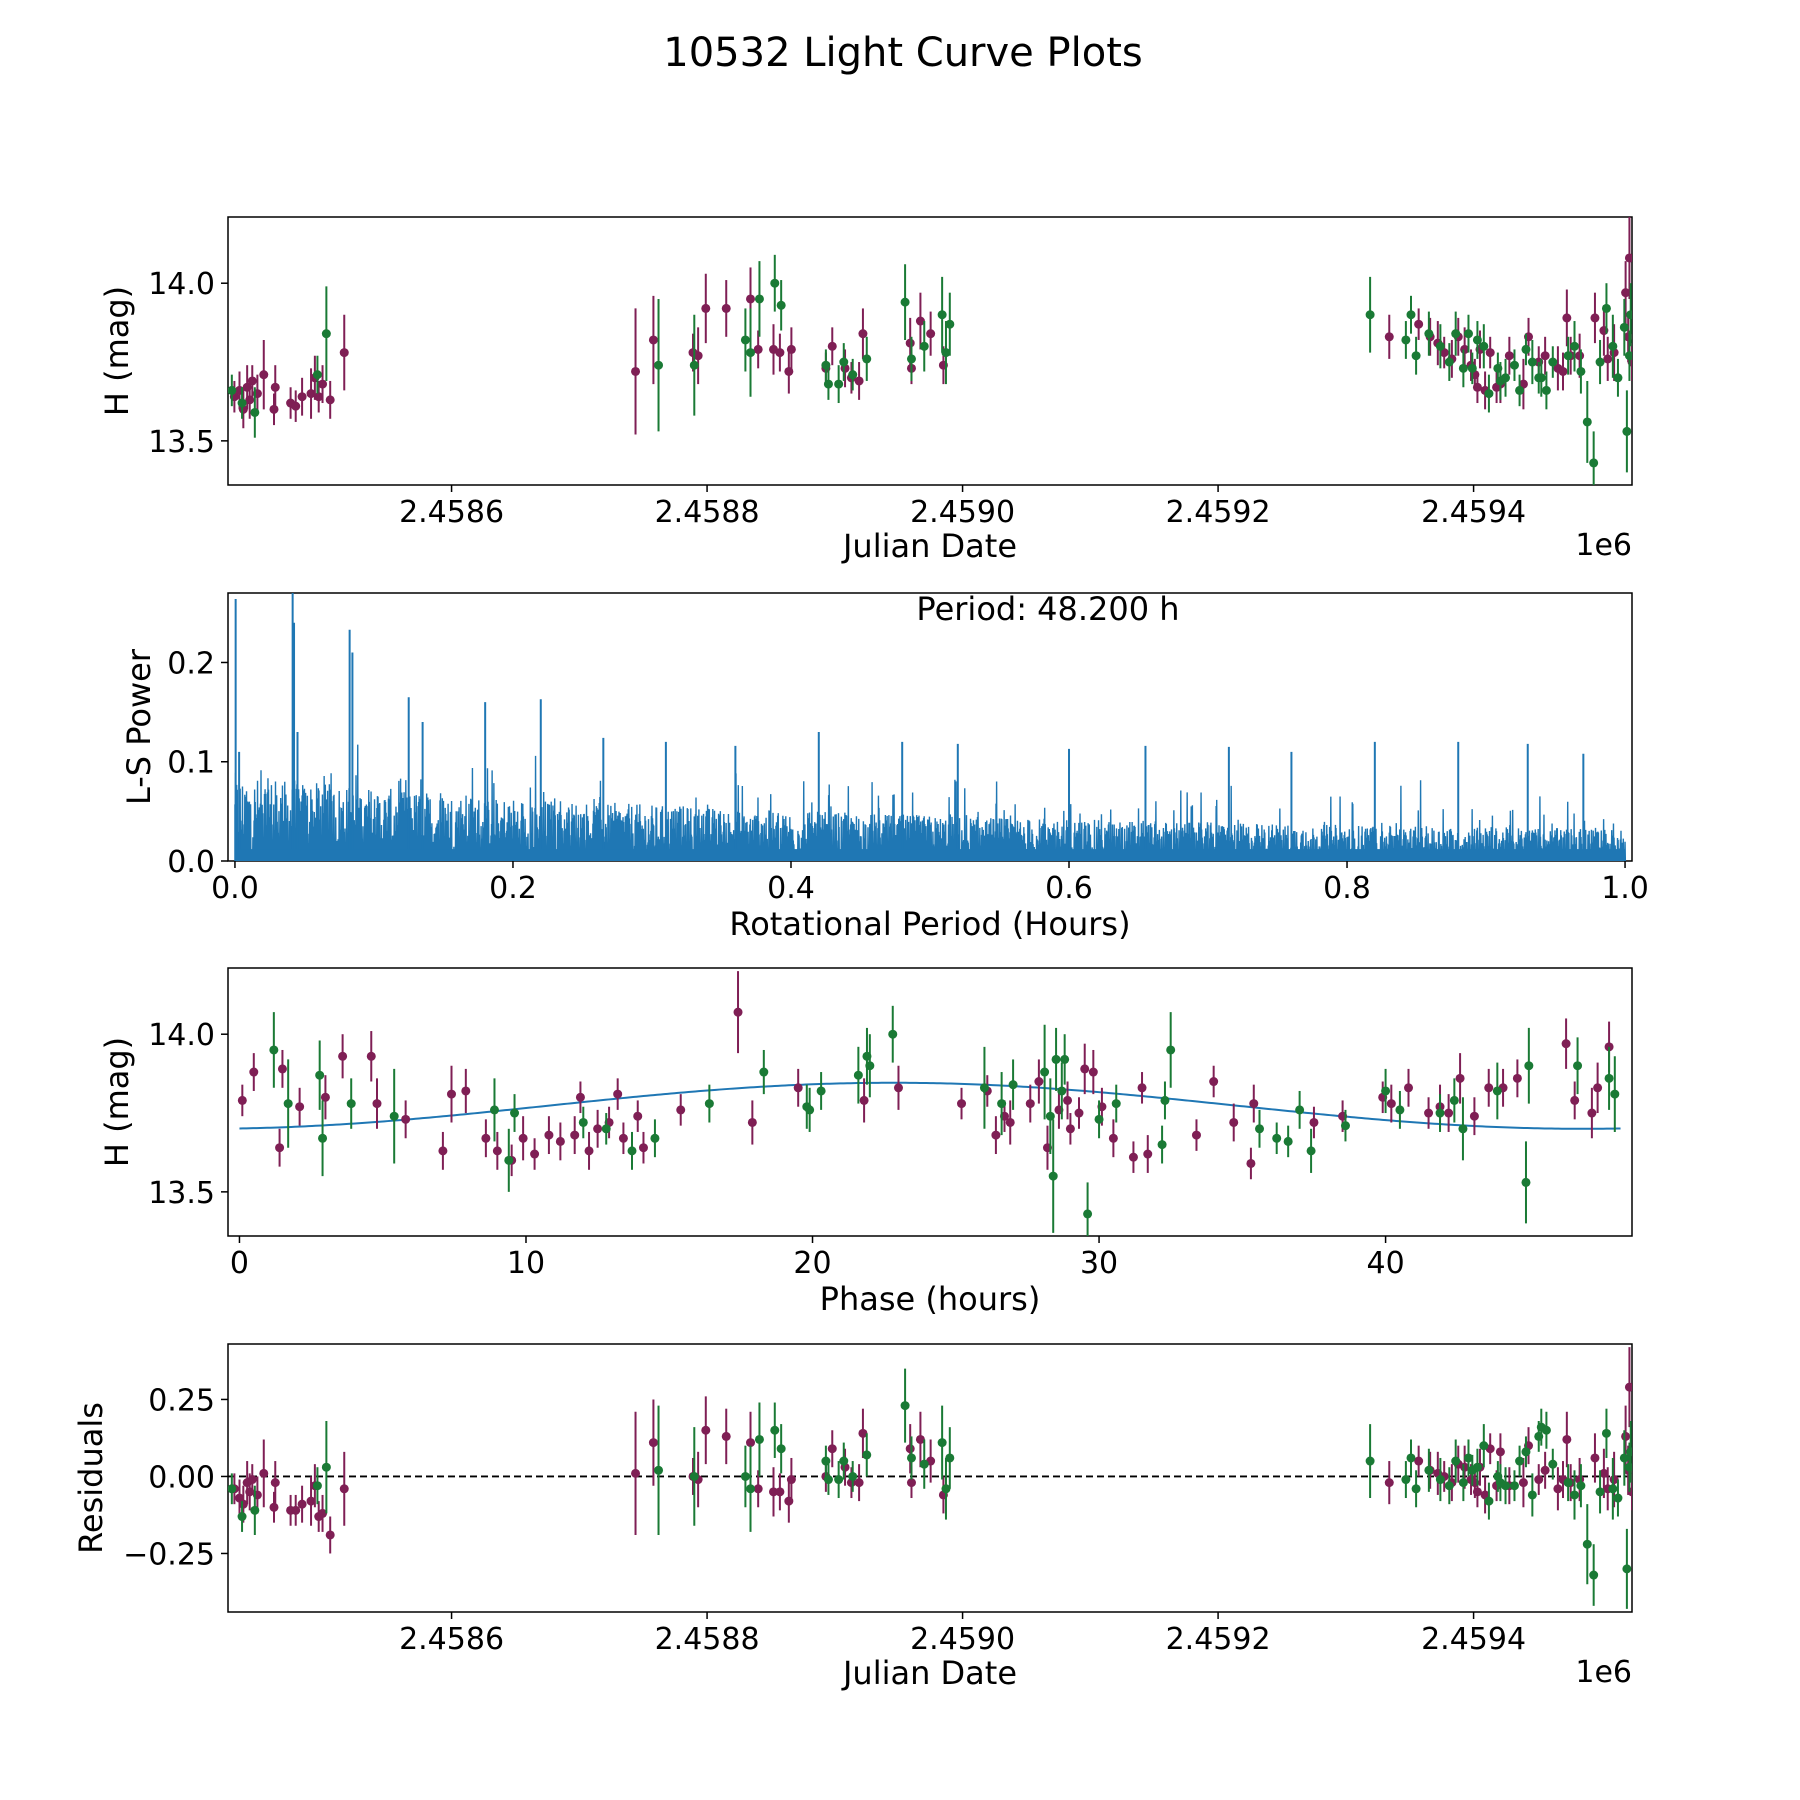 The width and height of the screenshot is (1800, 1800). What do you see at coordinates (451, 1639) in the screenshot?
I see `residuals-x-tick-label: 2.4586` at bounding box center [451, 1639].